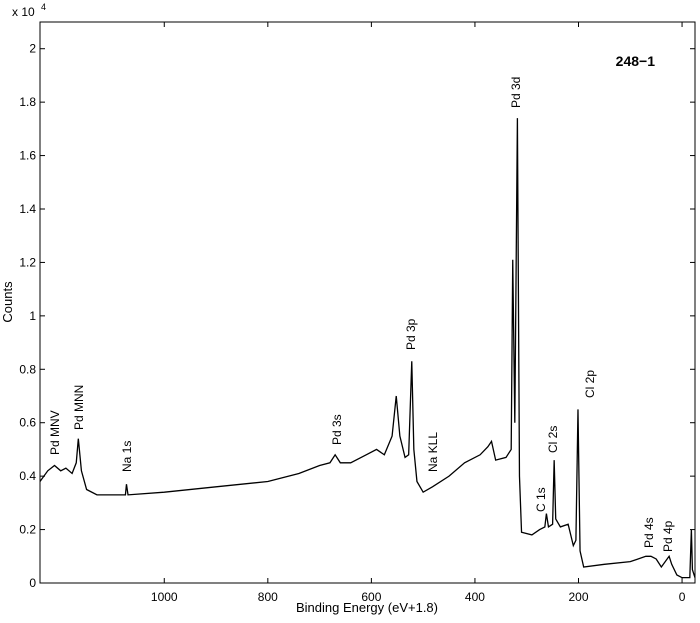 The height and width of the screenshot is (623, 700). I want to click on y-tick-label: 0, so click(32, 583).